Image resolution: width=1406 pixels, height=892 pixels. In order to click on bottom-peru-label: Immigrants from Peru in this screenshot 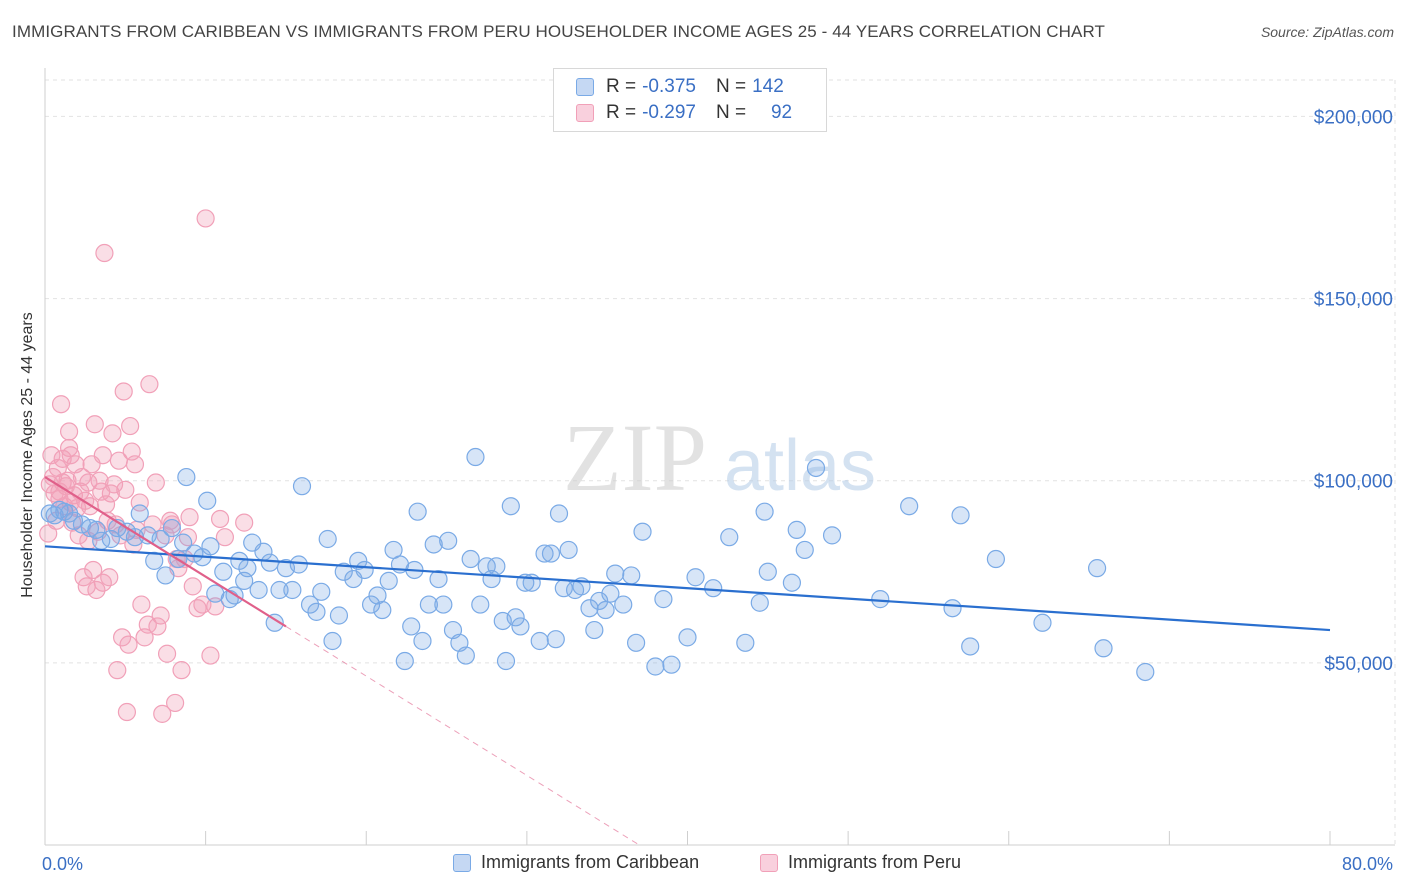, I will do `click(875, 862)`.